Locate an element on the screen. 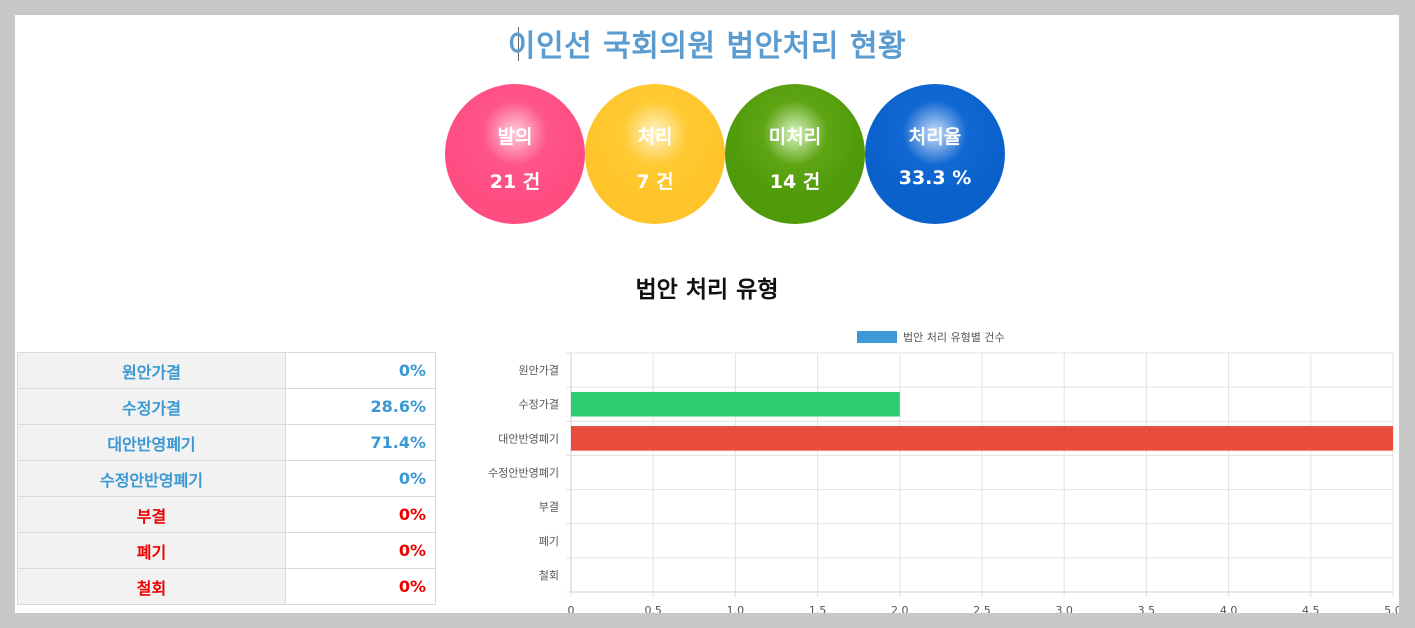  type-name: 부결 is located at coordinates (151, 514).